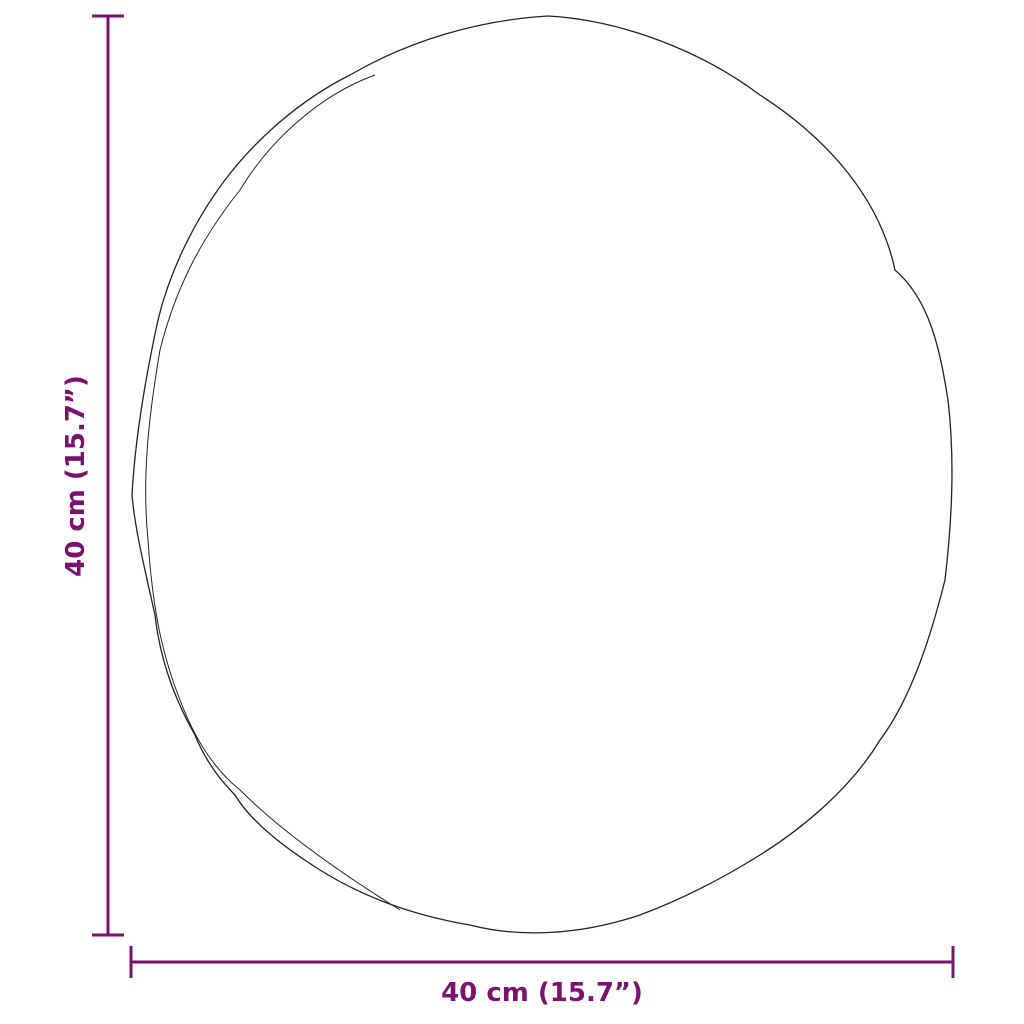 Image resolution: width=1024 pixels, height=1024 pixels. What do you see at coordinates (542, 962) in the screenshot?
I see `width-dimension-line` at bounding box center [542, 962].